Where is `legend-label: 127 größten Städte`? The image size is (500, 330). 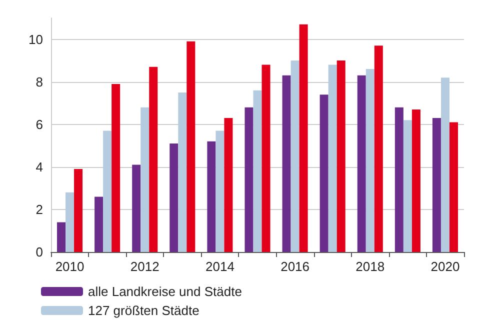
legend-label: 127 größten Städte is located at coordinates (144, 310).